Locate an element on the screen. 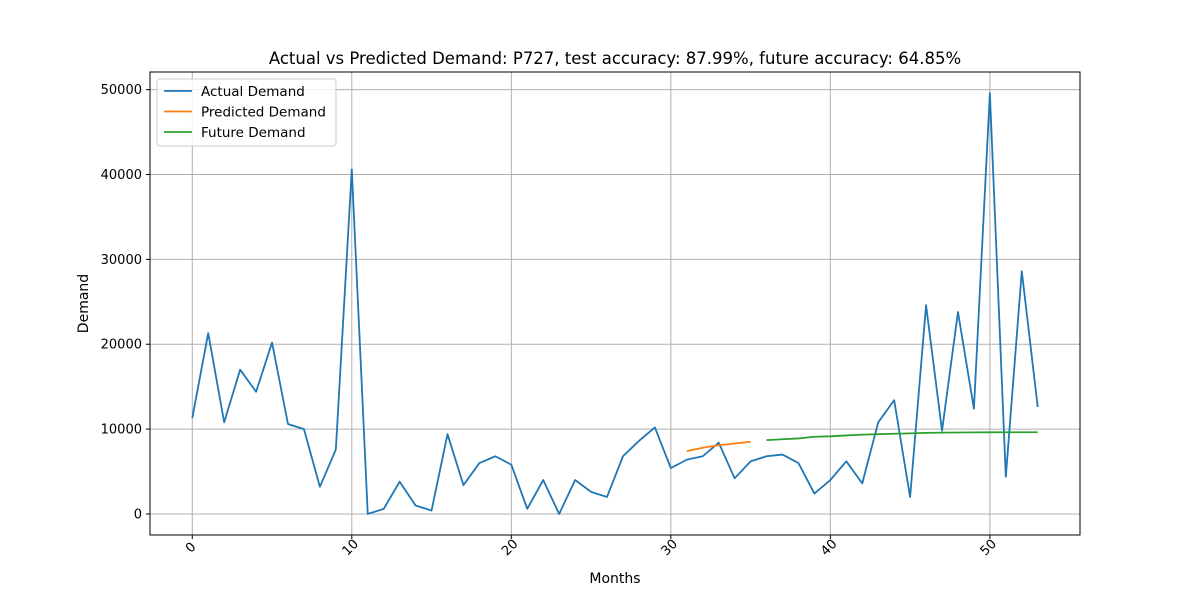  y-tick-label: 20000 is located at coordinates (121, 345).